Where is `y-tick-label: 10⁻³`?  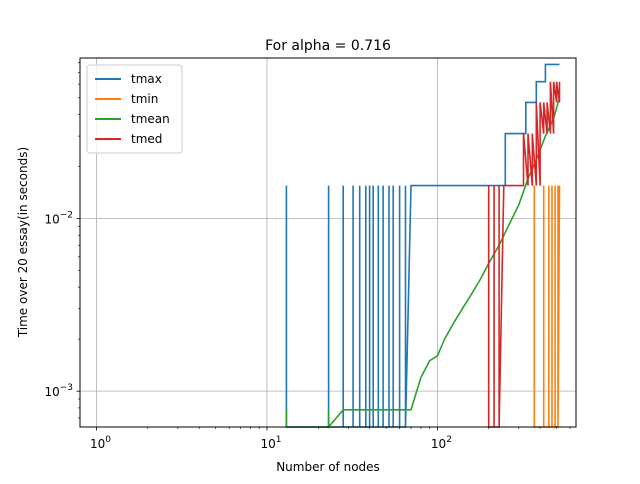 y-tick-label: 10⁻³ is located at coordinates (58, 391).